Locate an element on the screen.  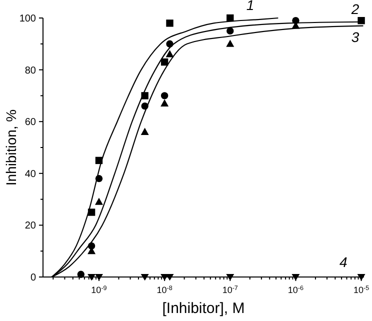
y-tick-label: 100 is located at coordinates (27, 19).